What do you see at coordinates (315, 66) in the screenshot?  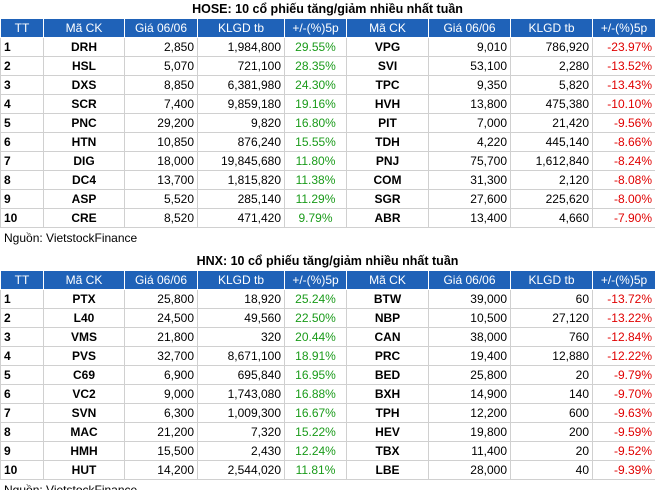 I see `gainer-change: 28.35%` at bounding box center [315, 66].